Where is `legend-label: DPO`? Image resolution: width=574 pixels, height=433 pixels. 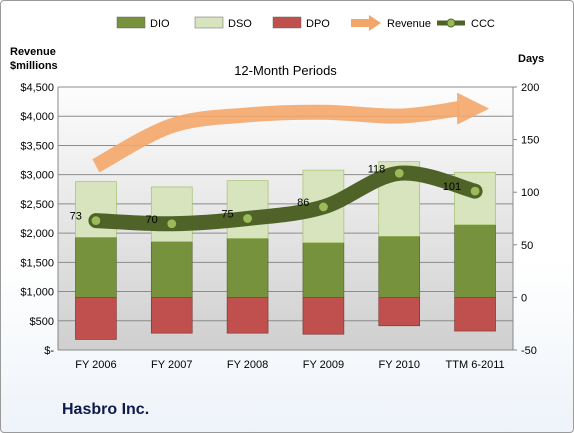 legend-label: DPO is located at coordinates (318, 24).